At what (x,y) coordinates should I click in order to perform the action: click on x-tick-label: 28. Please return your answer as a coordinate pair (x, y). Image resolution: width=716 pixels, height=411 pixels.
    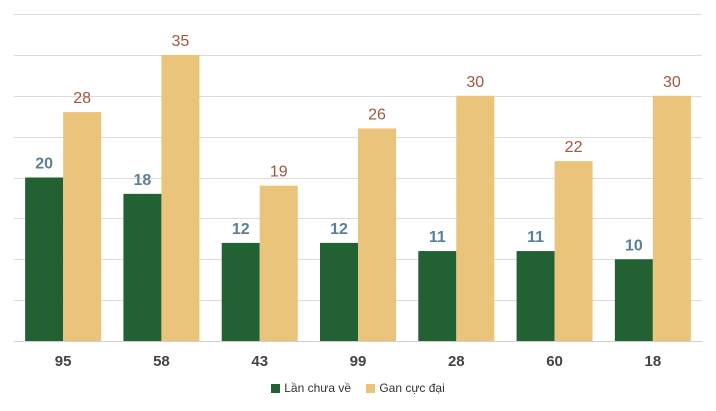
    Looking at the image, I should click on (456, 361).